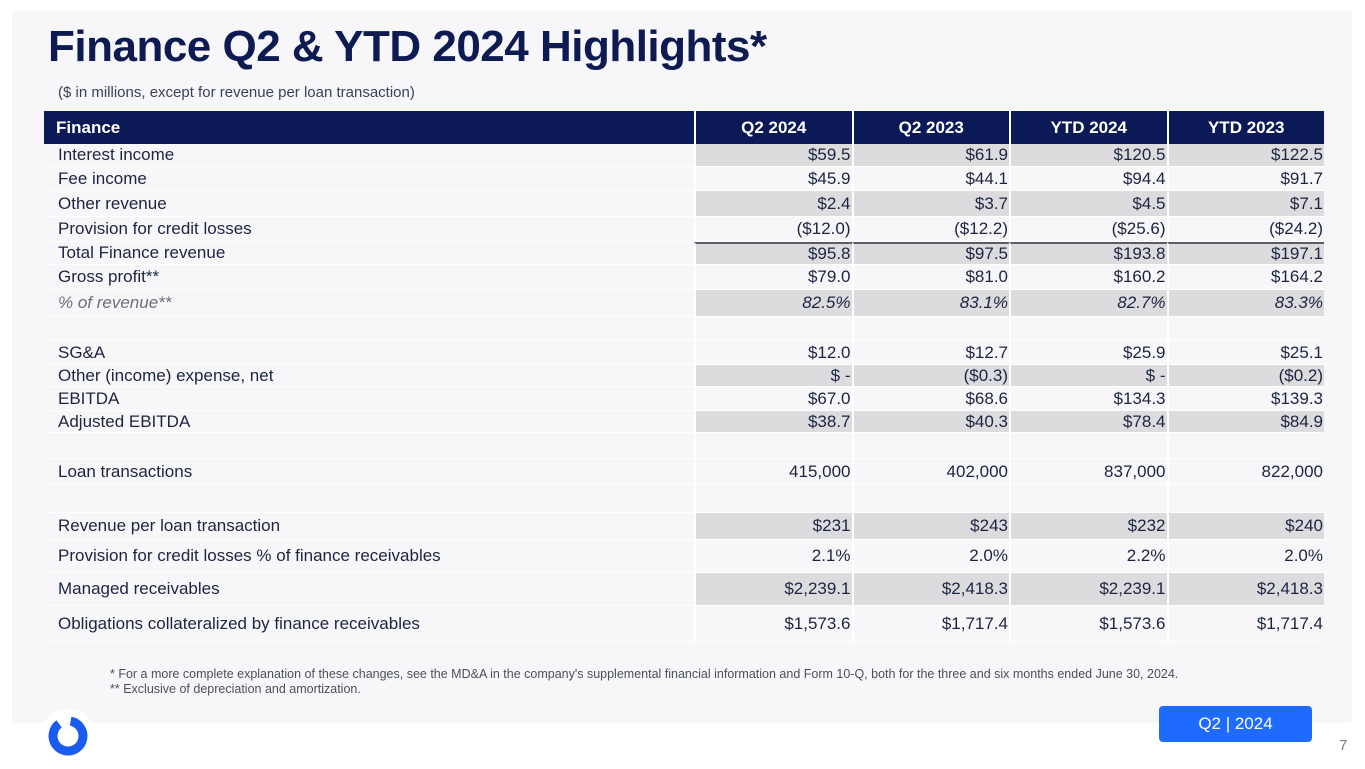  I want to click on row-value: $40.3, so click(930, 422).